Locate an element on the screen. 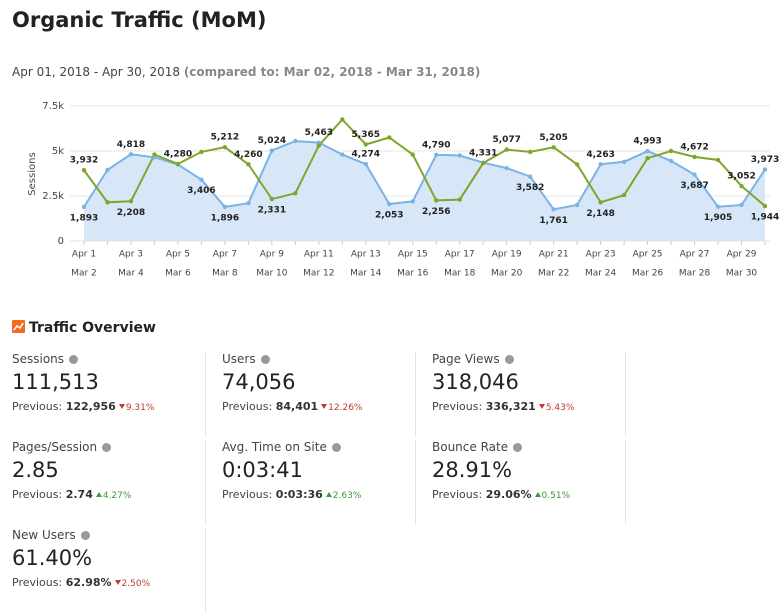  change-value: 2.50% is located at coordinates (136, 584).